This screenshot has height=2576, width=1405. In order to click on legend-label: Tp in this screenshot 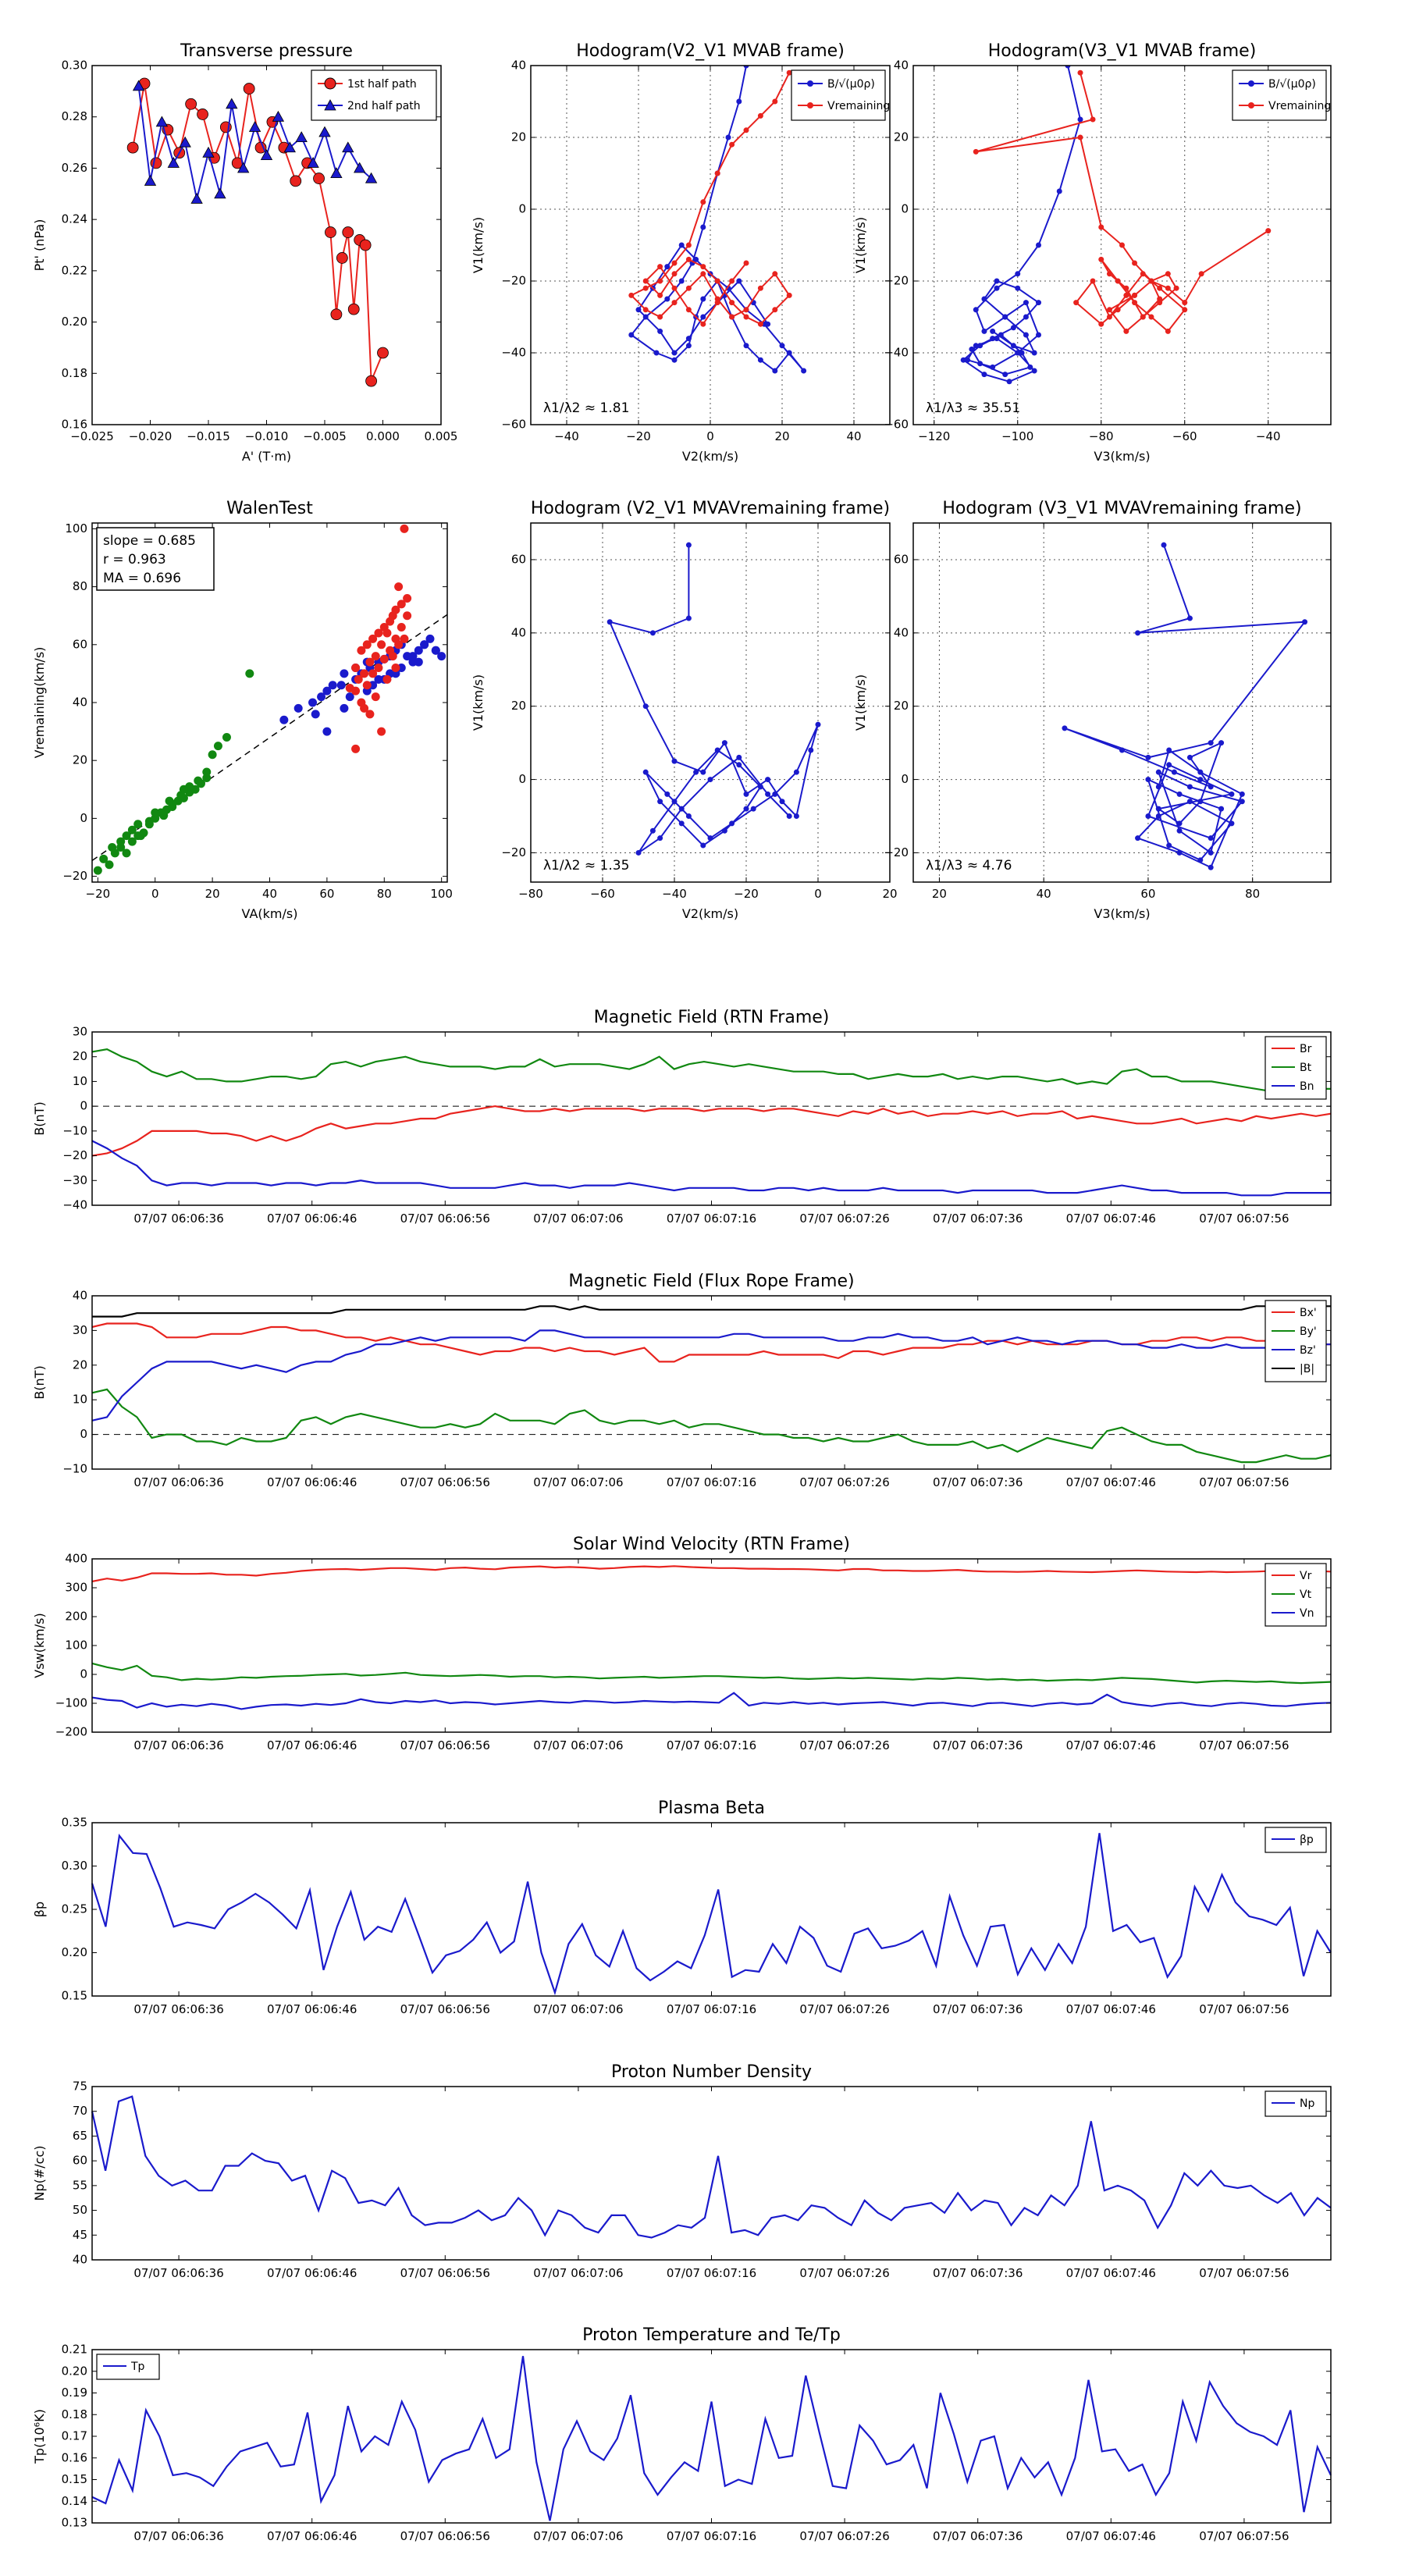, I will do `click(137, 2367)`.